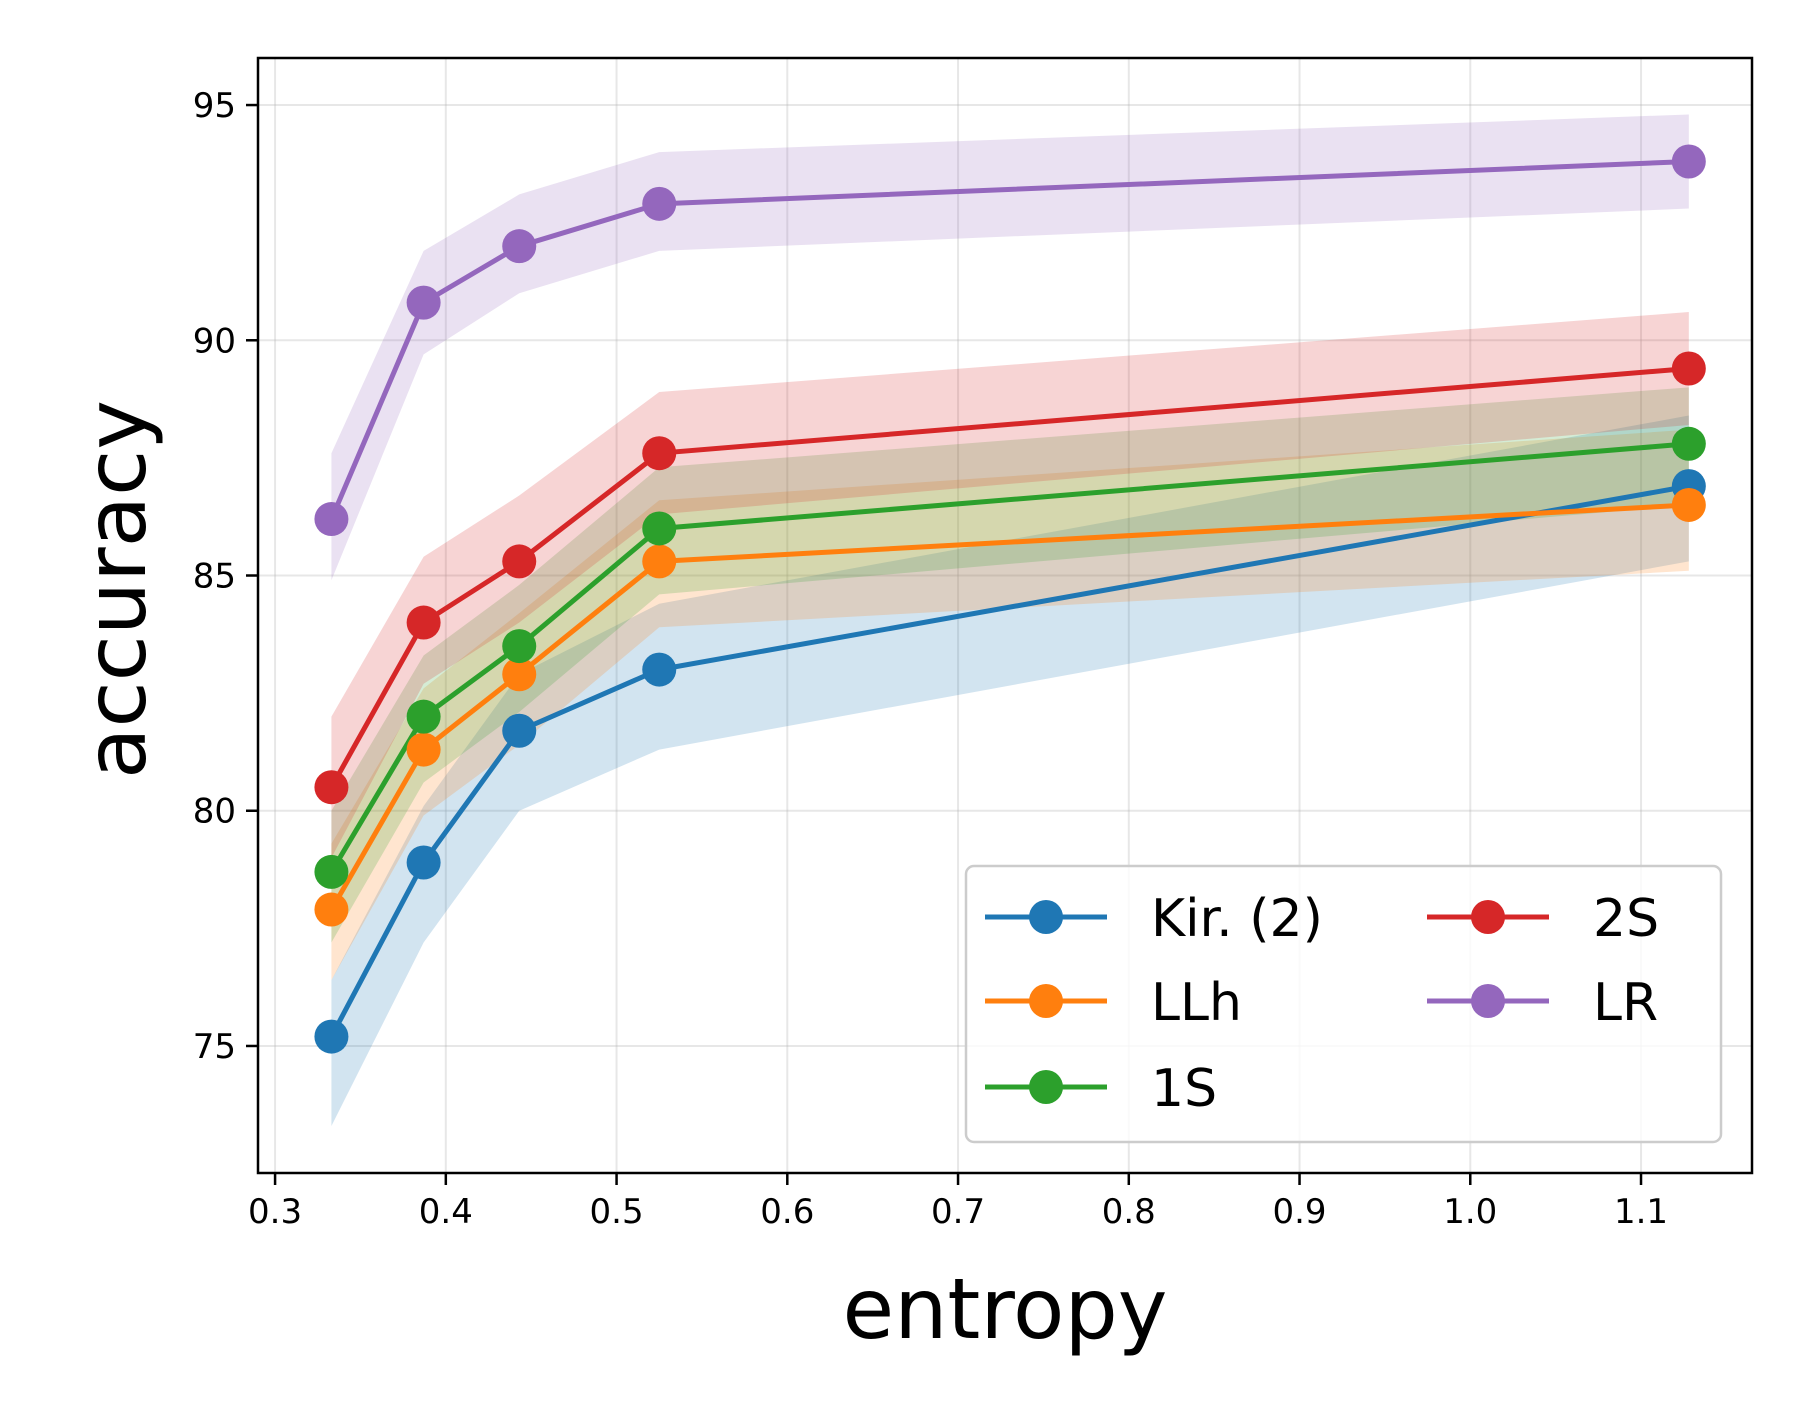 This screenshot has height=1413, width=1803. I want to click on legend-box, so click(1343, 1004).